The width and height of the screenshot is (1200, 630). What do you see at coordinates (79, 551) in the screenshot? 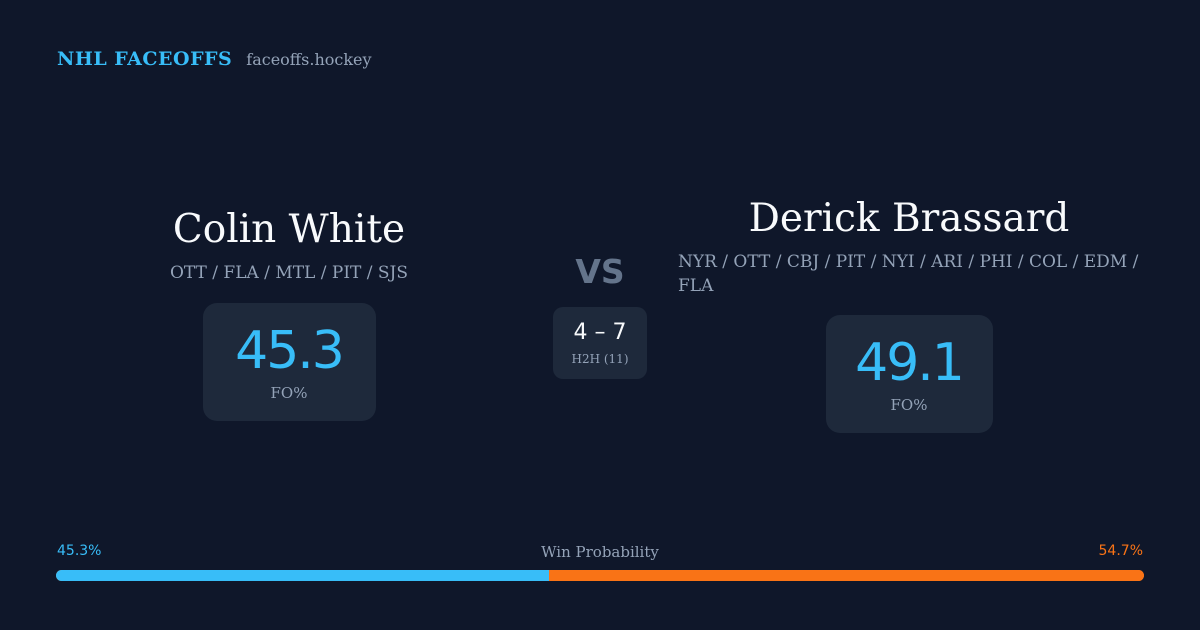
I see `win-probability-left-label: 45.3%` at bounding box center [79, 551].